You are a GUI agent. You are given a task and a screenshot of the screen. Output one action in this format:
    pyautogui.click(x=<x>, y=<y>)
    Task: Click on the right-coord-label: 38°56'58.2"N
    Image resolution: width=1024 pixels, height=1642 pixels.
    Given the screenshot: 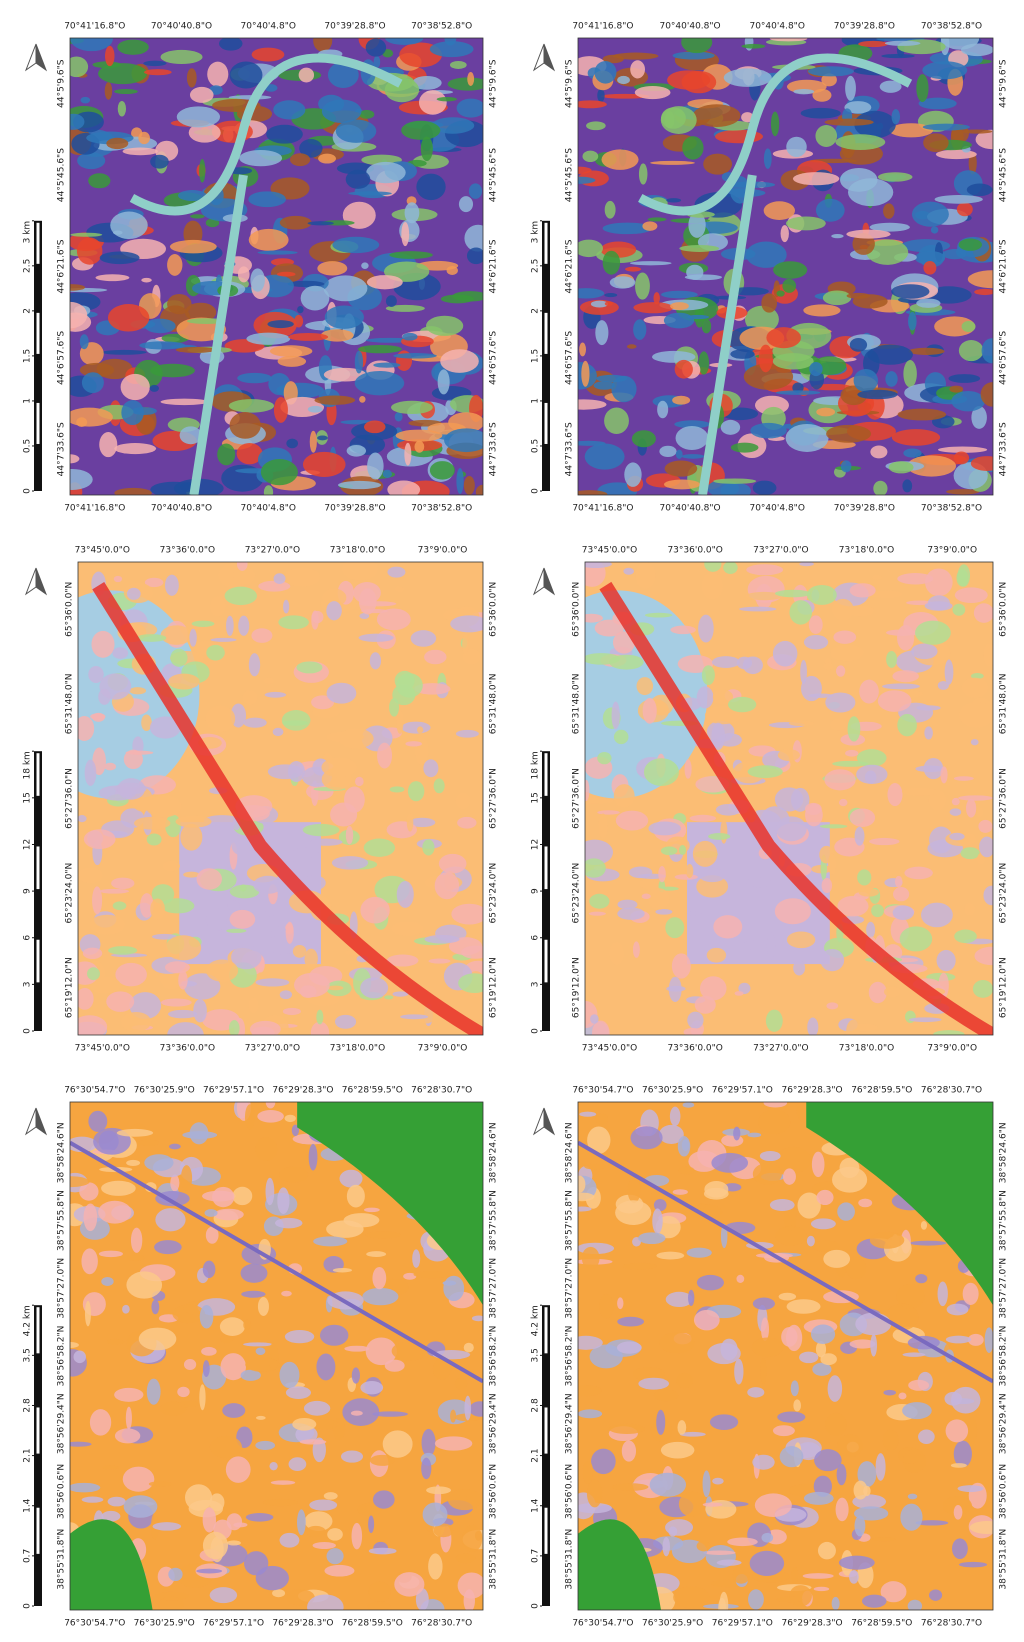 What is the action you would take?
    pyautogui.click(x=494, y=1356)
    